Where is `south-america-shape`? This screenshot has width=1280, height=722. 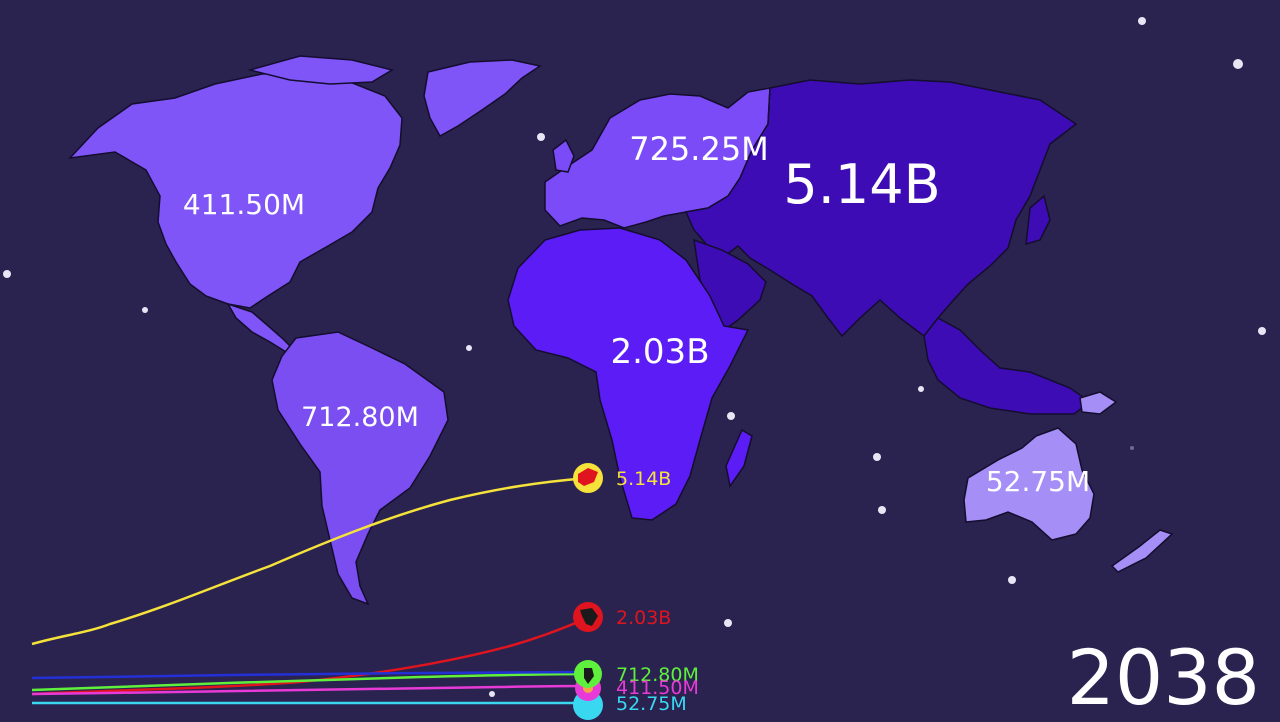
south-america-shape is located at coordinates (360, 468).